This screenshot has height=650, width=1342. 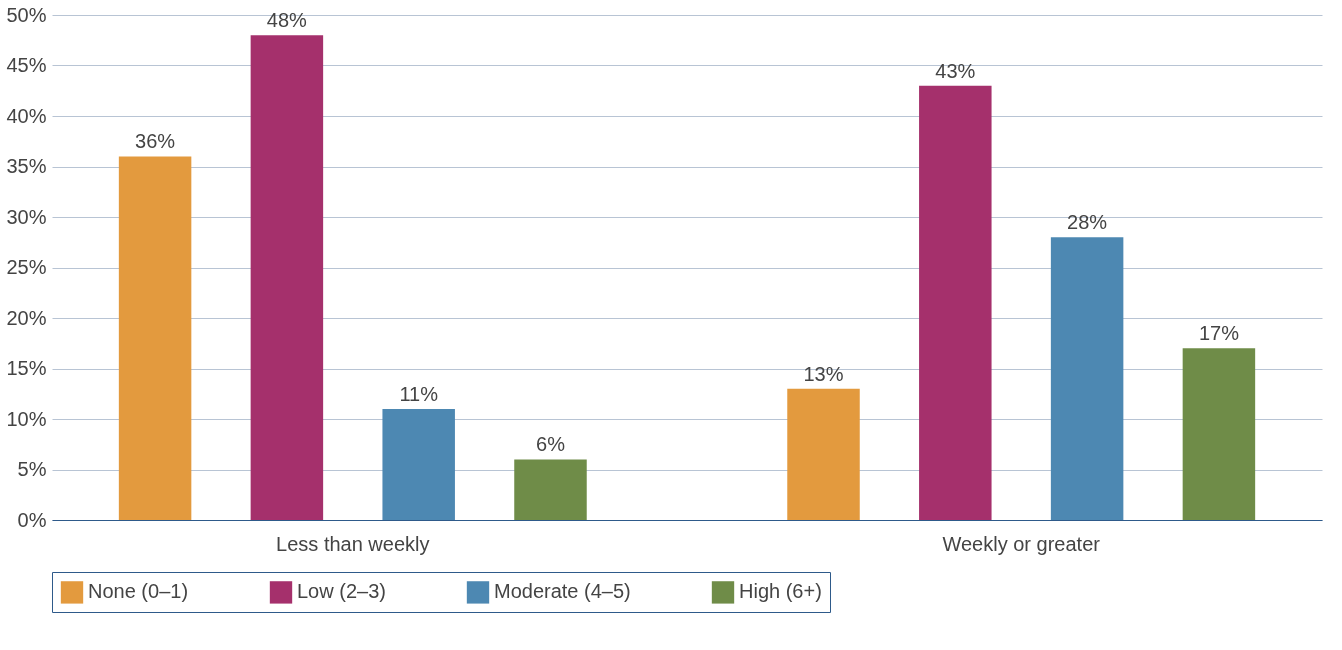 What do you see at coordinates (26, 418) in the screenshot?
I see `y-tick-label: 10%` at bounding box center [26, 418].